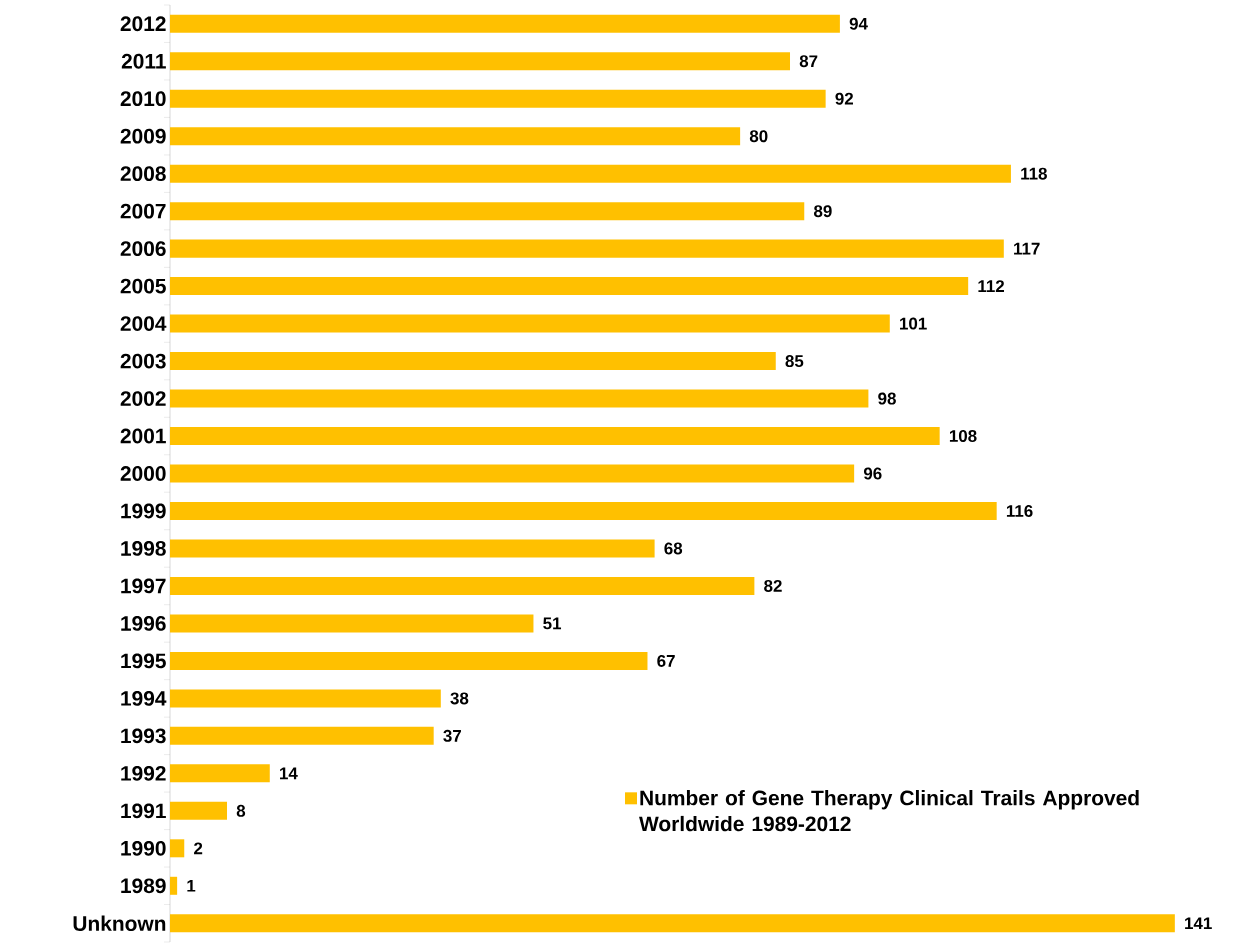 This screenshot has width=1244, height=947. Describe the element at coordinates (822, 211) in the screenshot. I see `data-label: 89` at that location.